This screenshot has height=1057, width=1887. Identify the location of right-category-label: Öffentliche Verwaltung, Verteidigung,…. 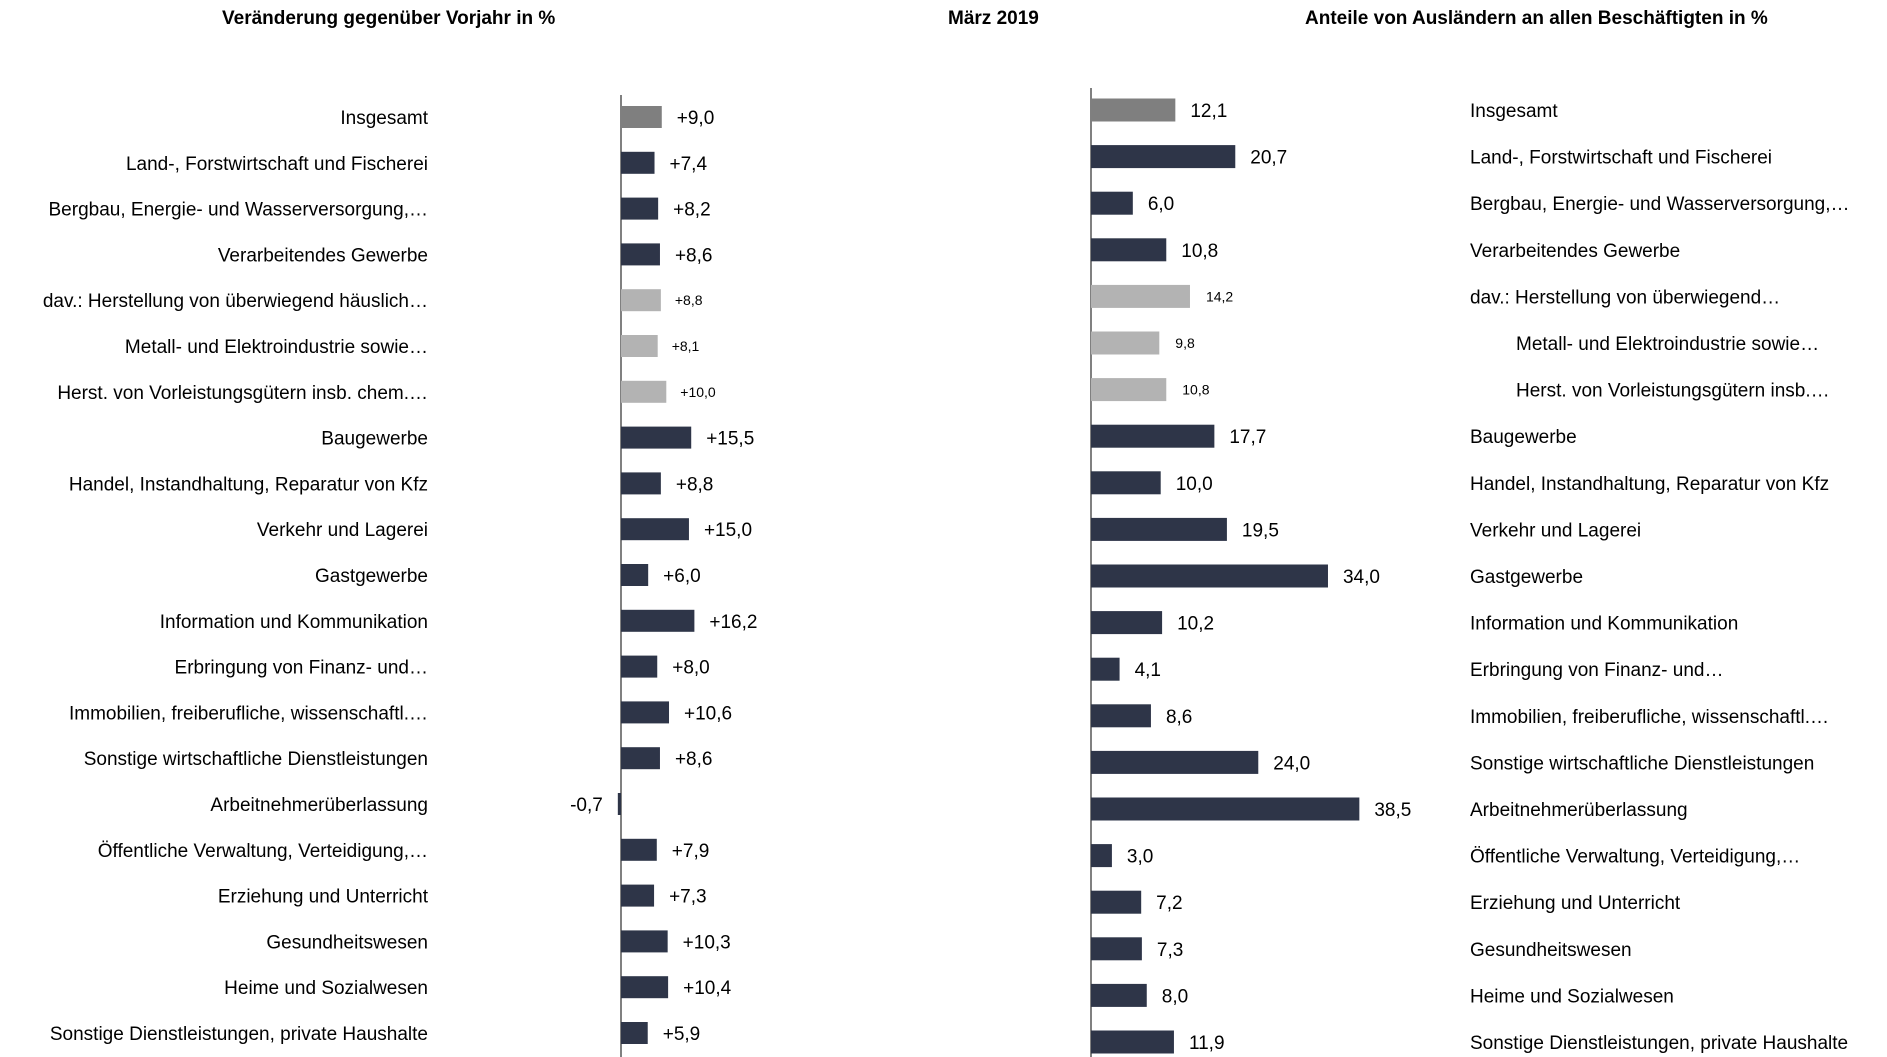
(1635, 857).